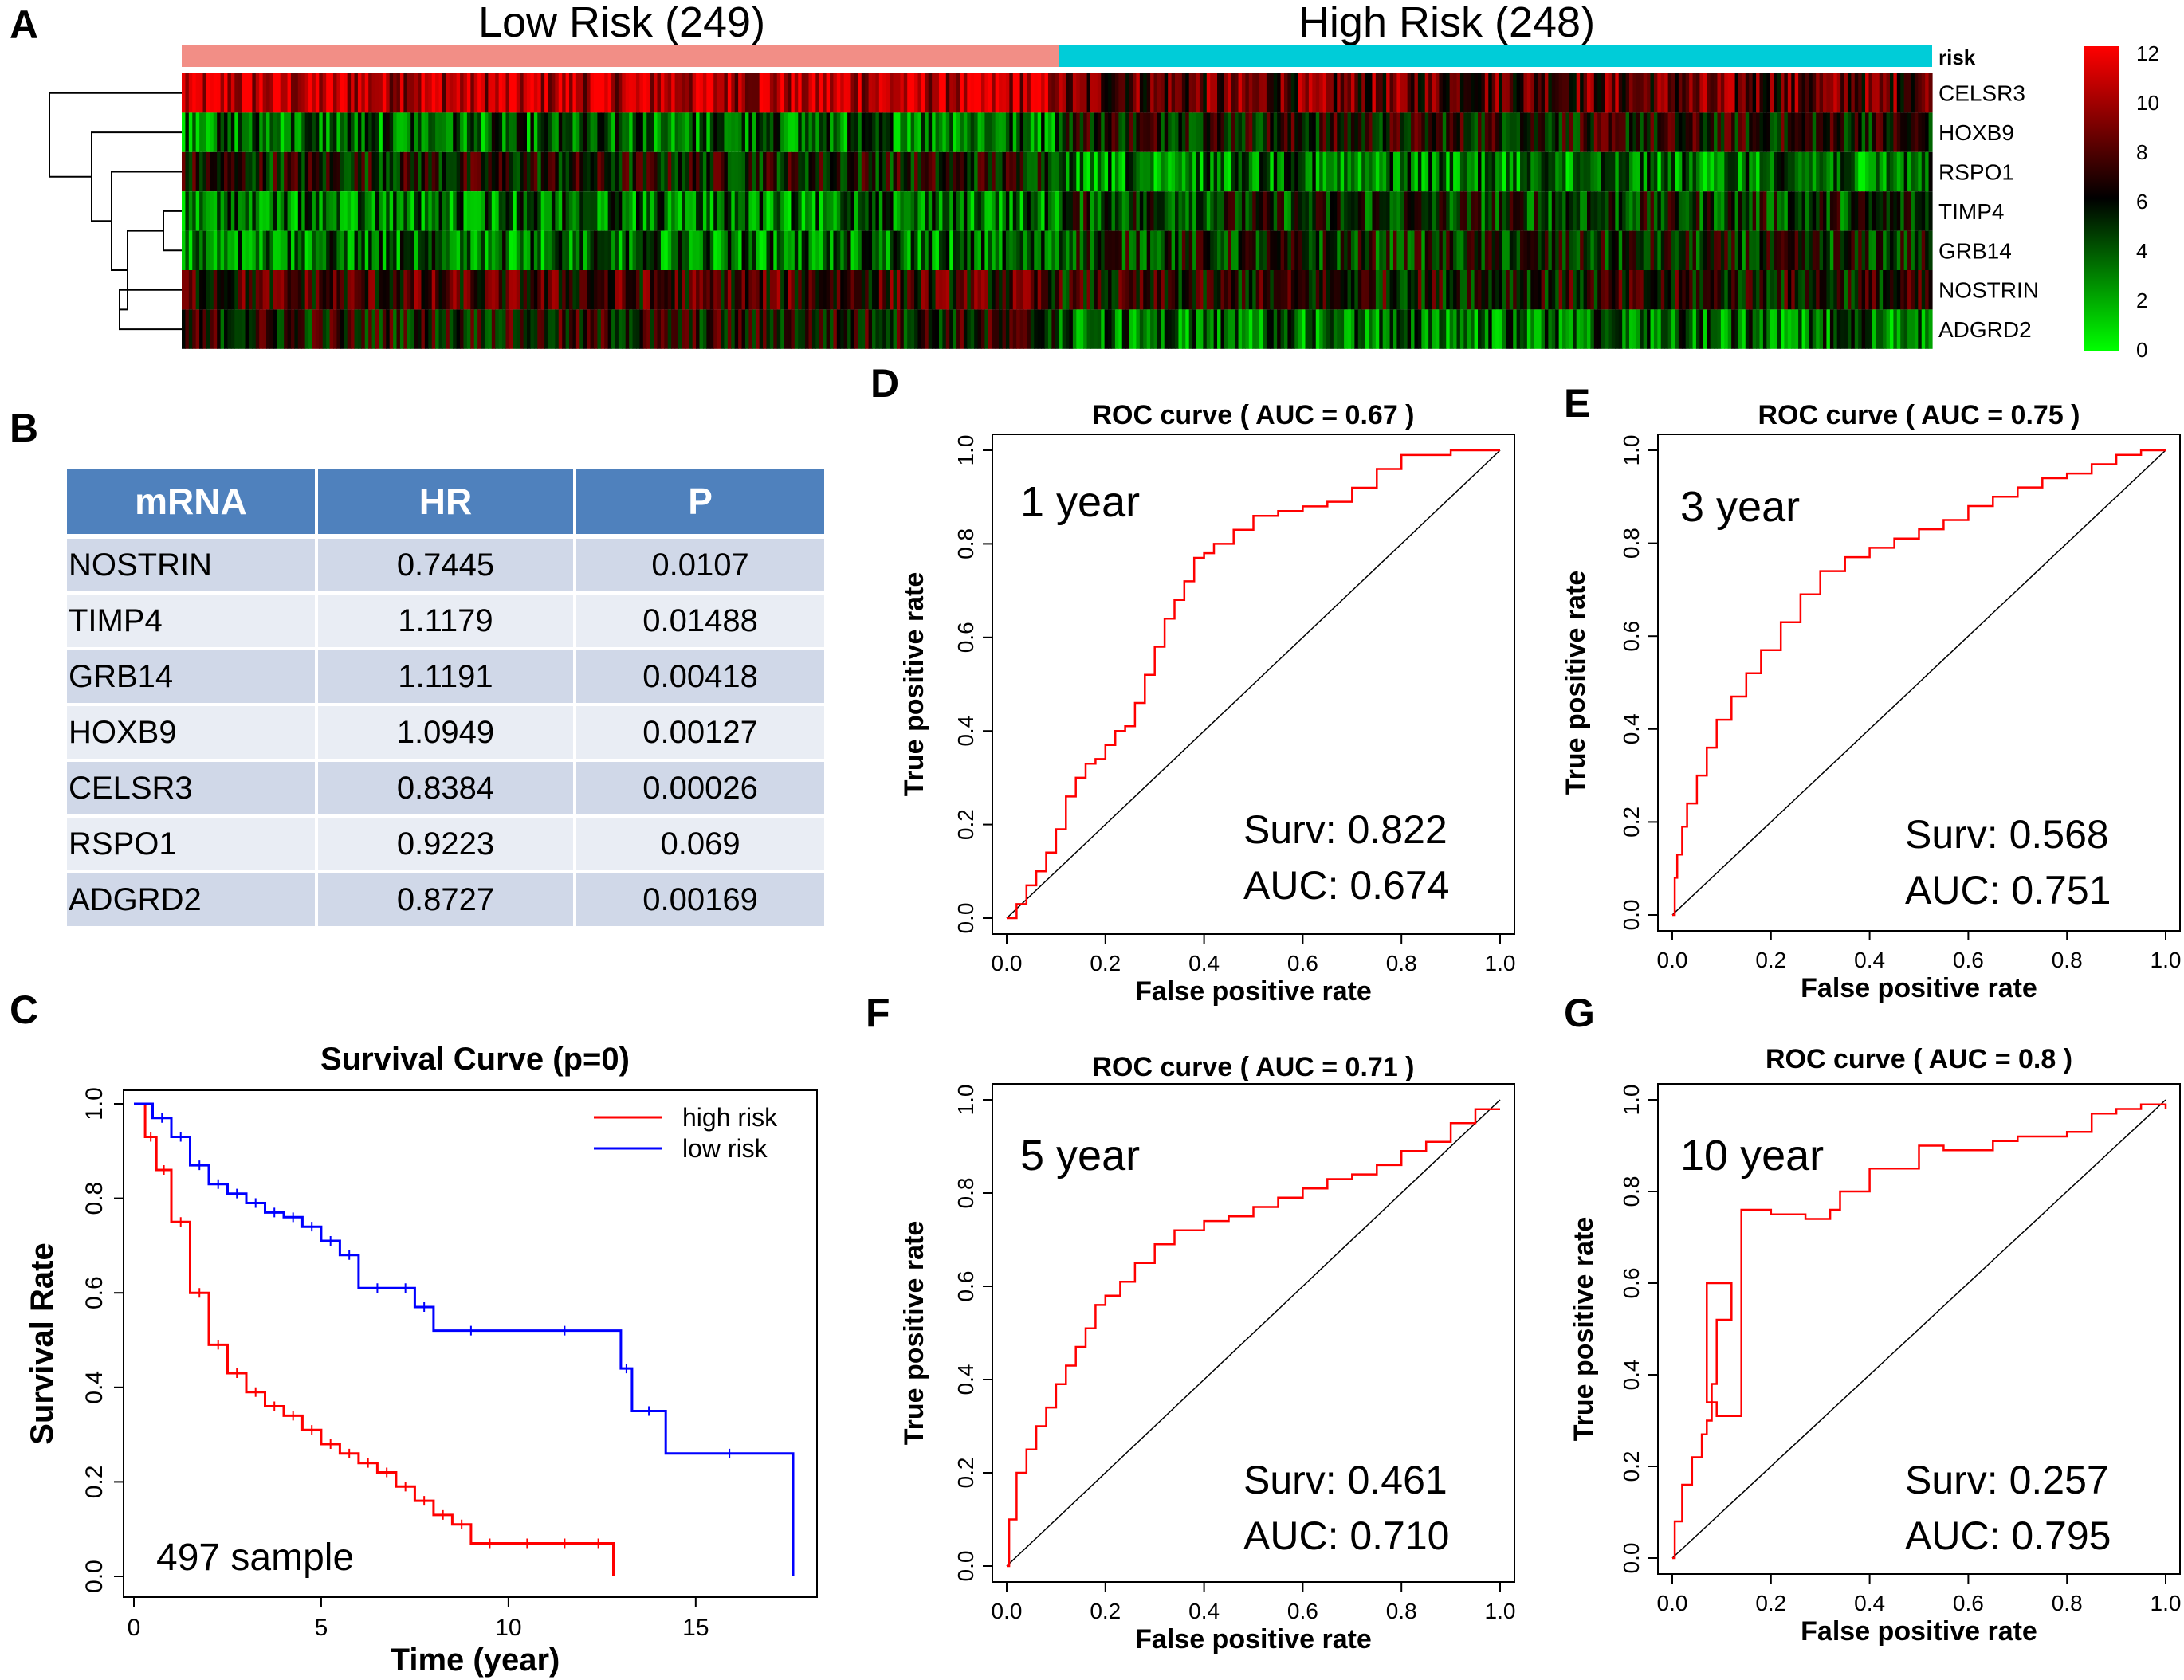  Describe the element at coordinates (1401, 1611) in the screenshot. I see `roc-xtick-label: 0.8` at that location.